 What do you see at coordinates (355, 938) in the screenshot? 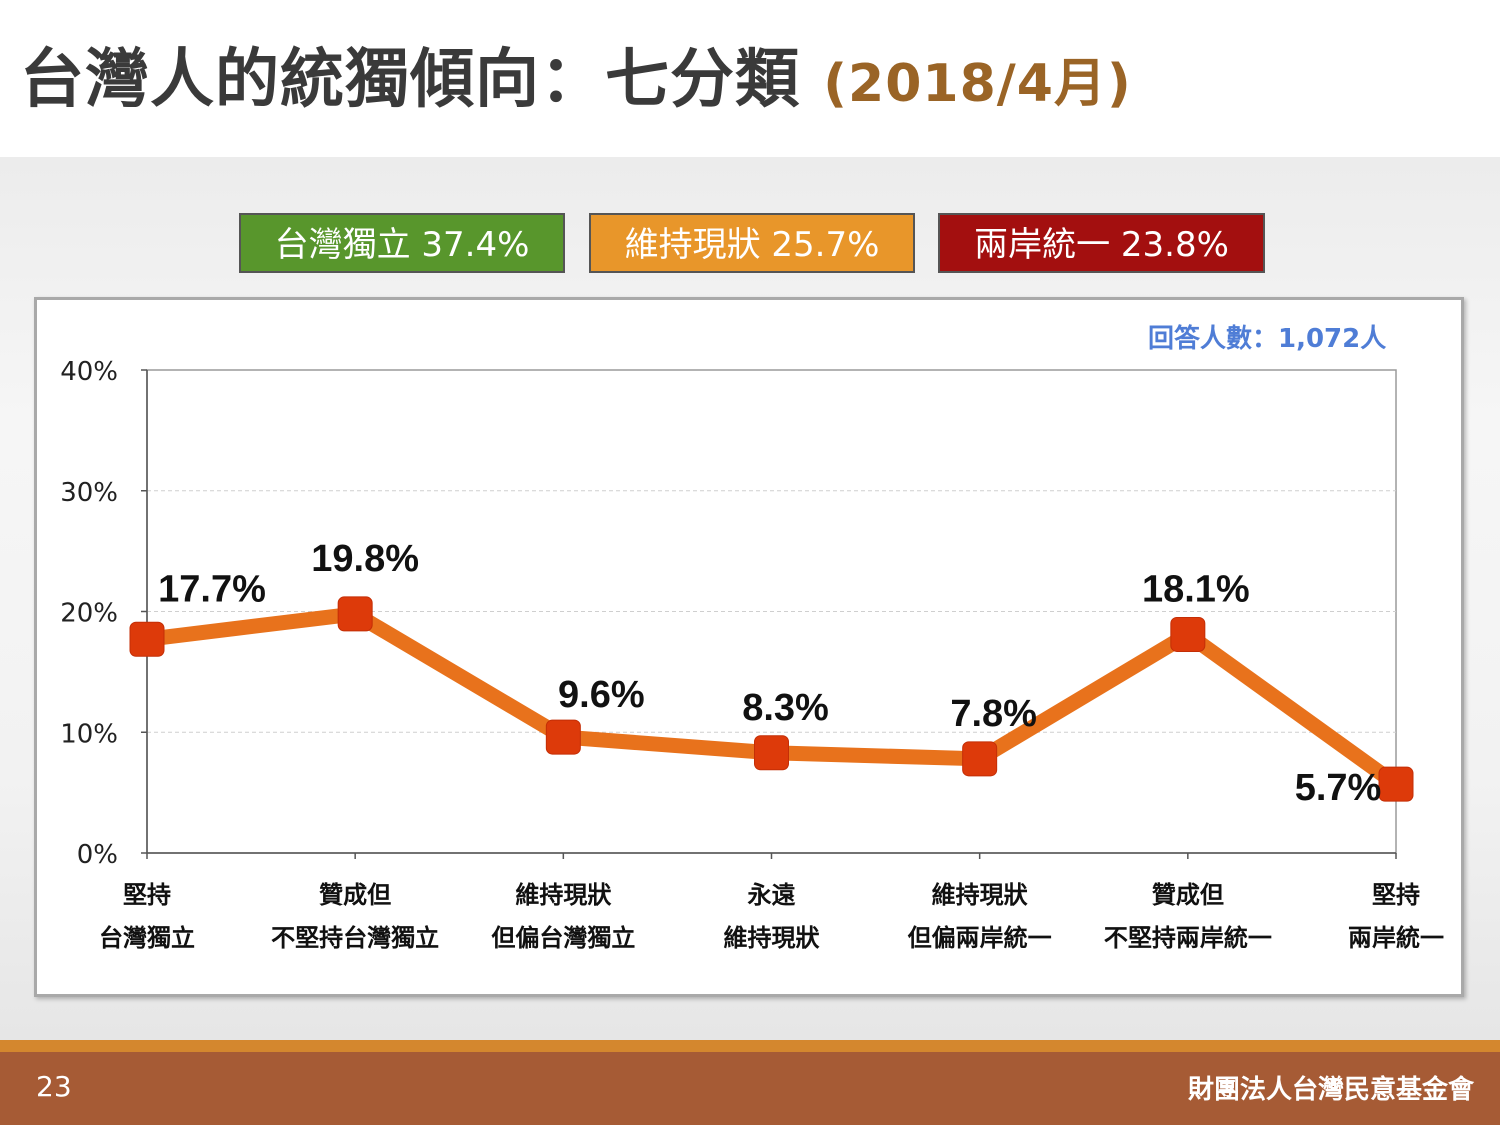
I see `x-category-label: 不堅持台灣獨立` at bounding box center [355, 938].